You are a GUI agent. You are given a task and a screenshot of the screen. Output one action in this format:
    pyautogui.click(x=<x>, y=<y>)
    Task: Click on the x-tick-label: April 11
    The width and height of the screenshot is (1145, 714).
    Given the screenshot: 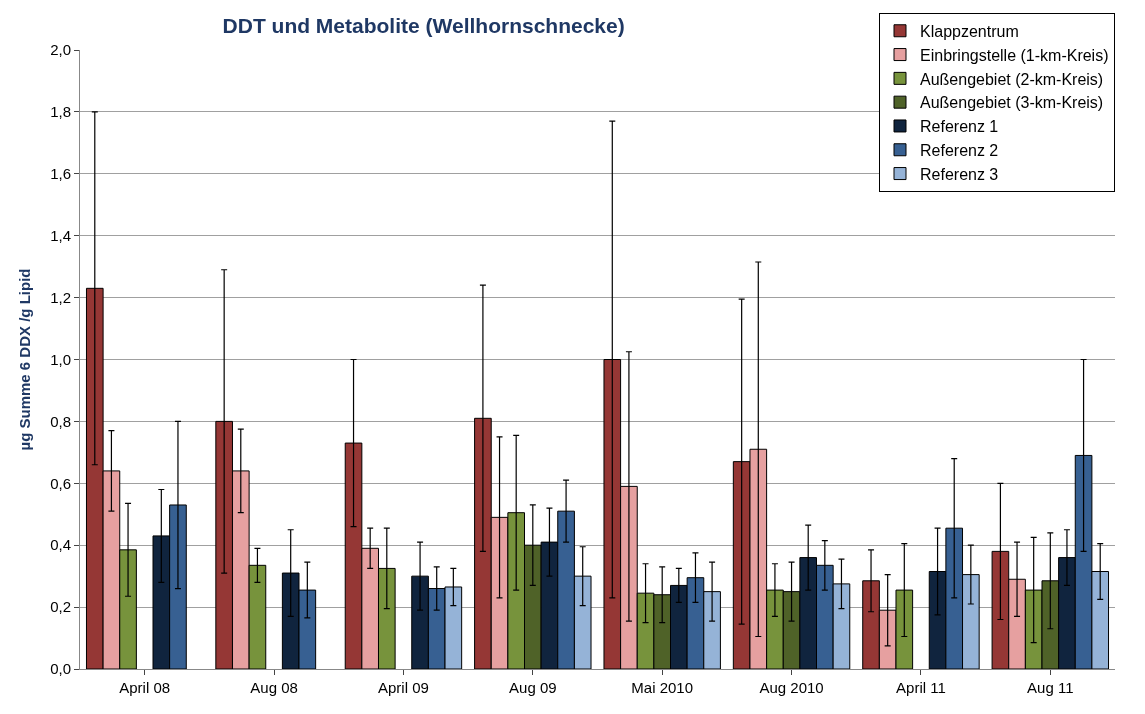 What is the action you would take?
    pyautogui.click(x=921, y=687)
    